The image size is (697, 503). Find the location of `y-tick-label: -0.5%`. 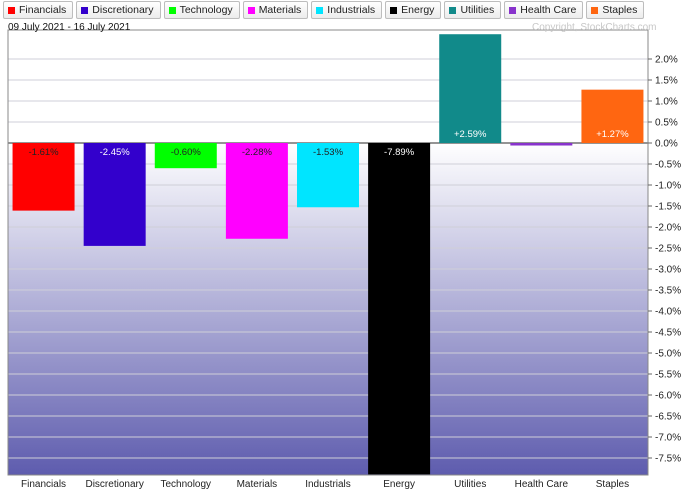

y-tick-label: -0.5% is located at coordinates (668, 165).